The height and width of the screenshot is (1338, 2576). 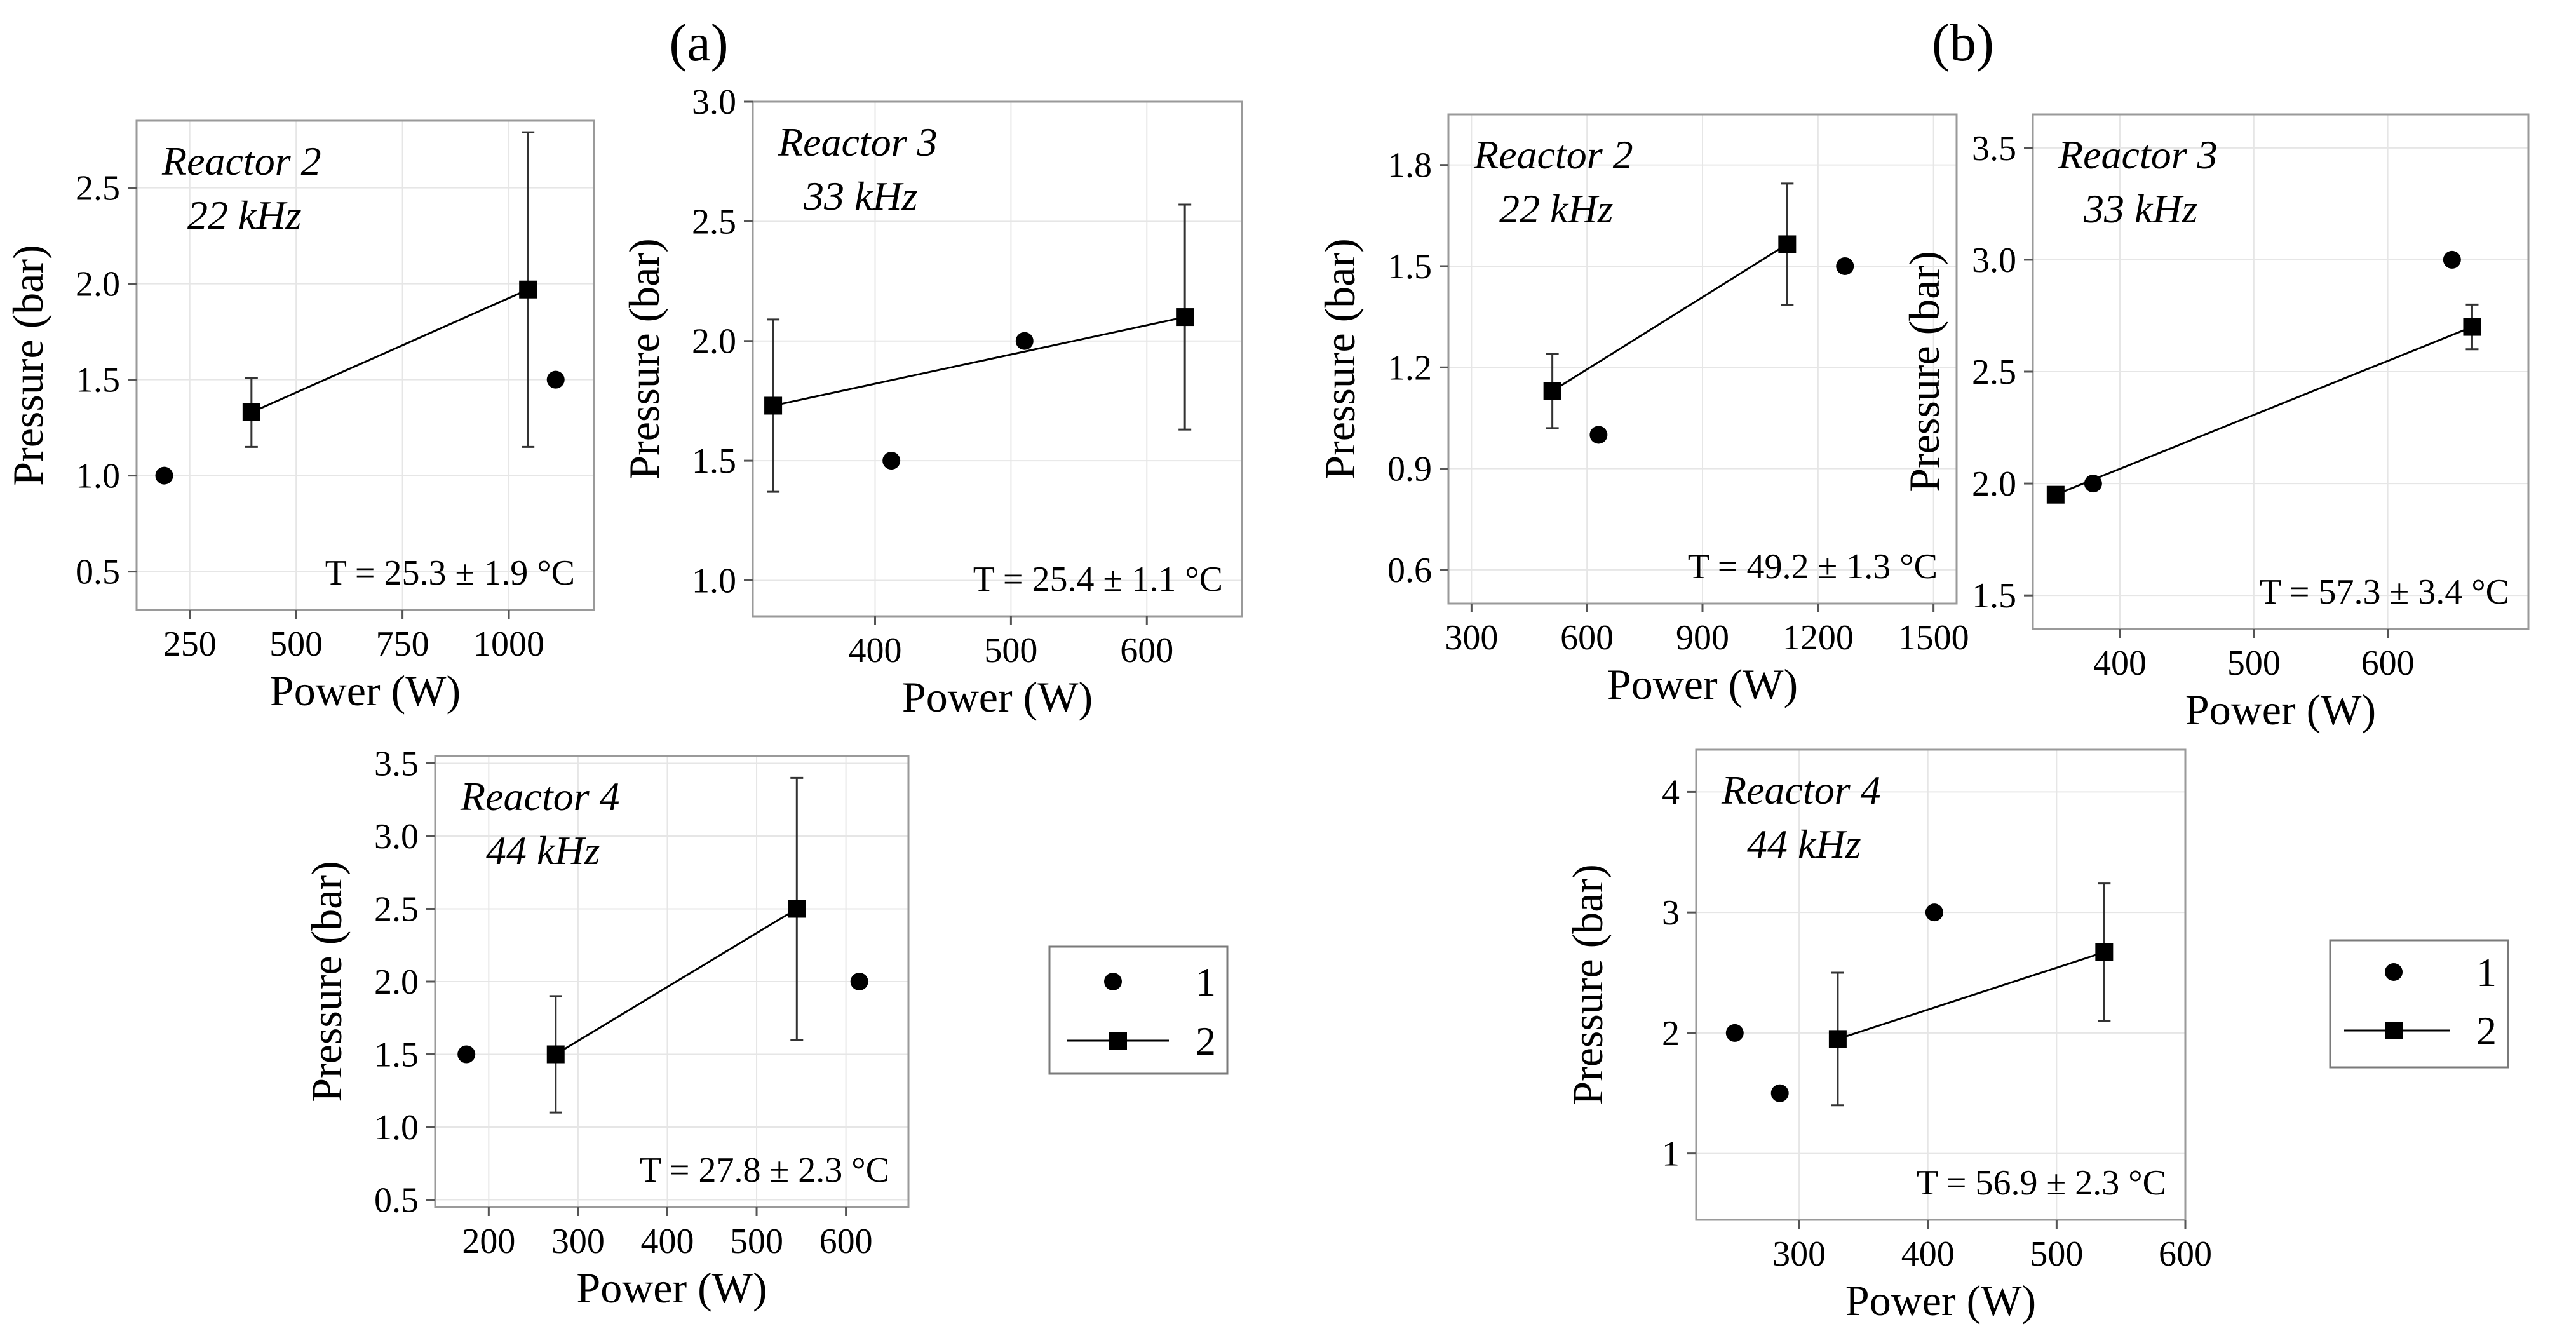 I want to click on legend-b: 1 2, so click(x=2419, y=1004).